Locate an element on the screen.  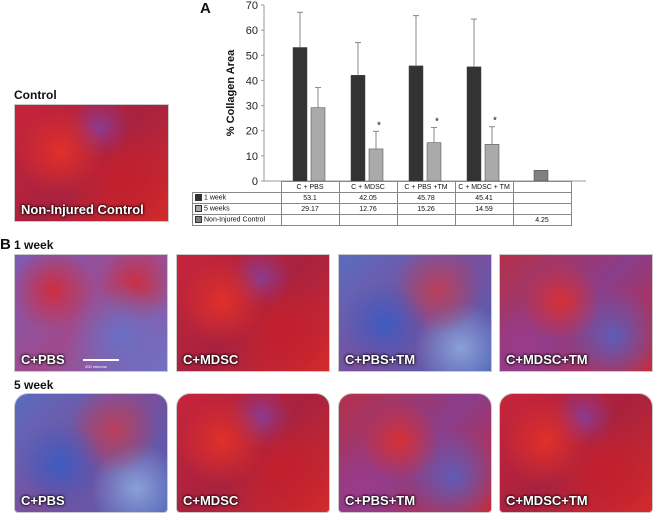
data-label: 4.25 is located at coordinates (542, 220).